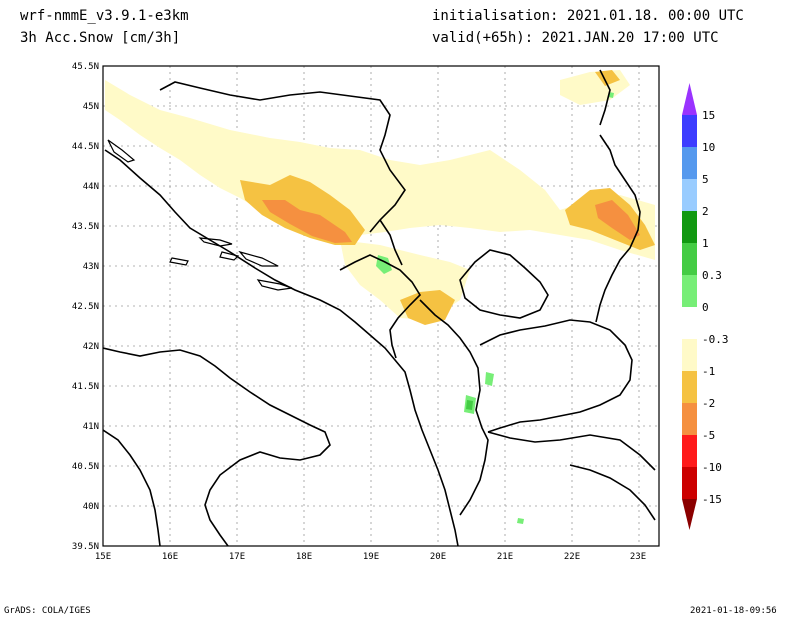 The height and width of the screenshot is (618, 800). What do you see at coordinates (85, 387) in the screenshot?
I see `lat-tick-label: 41.5N` at bounding box center [85, 387].